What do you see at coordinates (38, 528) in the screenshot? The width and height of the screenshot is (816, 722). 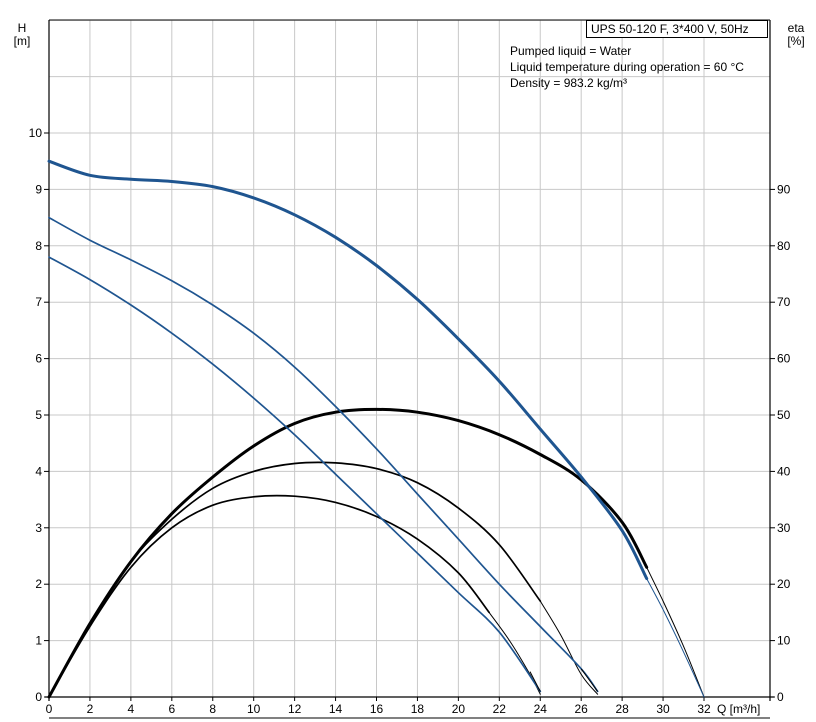 I see `y-tick-label: 3` at bounding box center [38, 528].